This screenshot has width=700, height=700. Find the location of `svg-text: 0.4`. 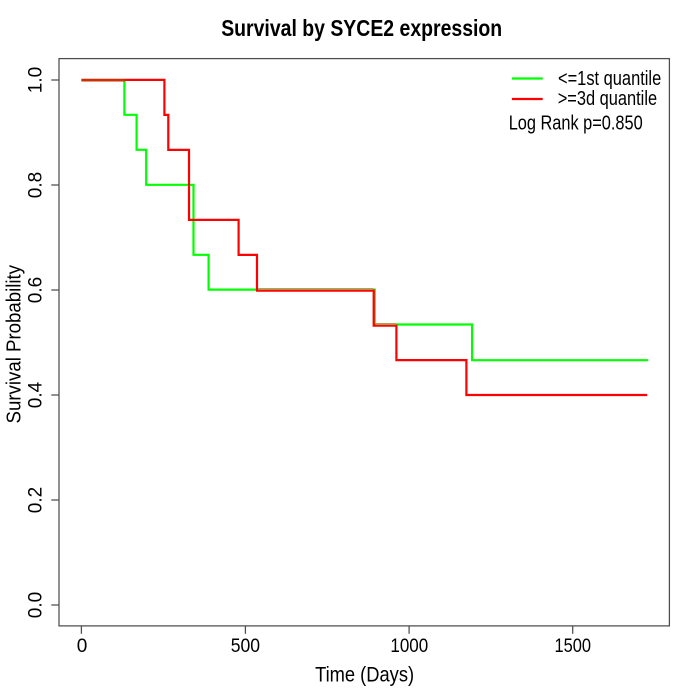

svg-text: 0.4 is located at coordinates (36, 394).